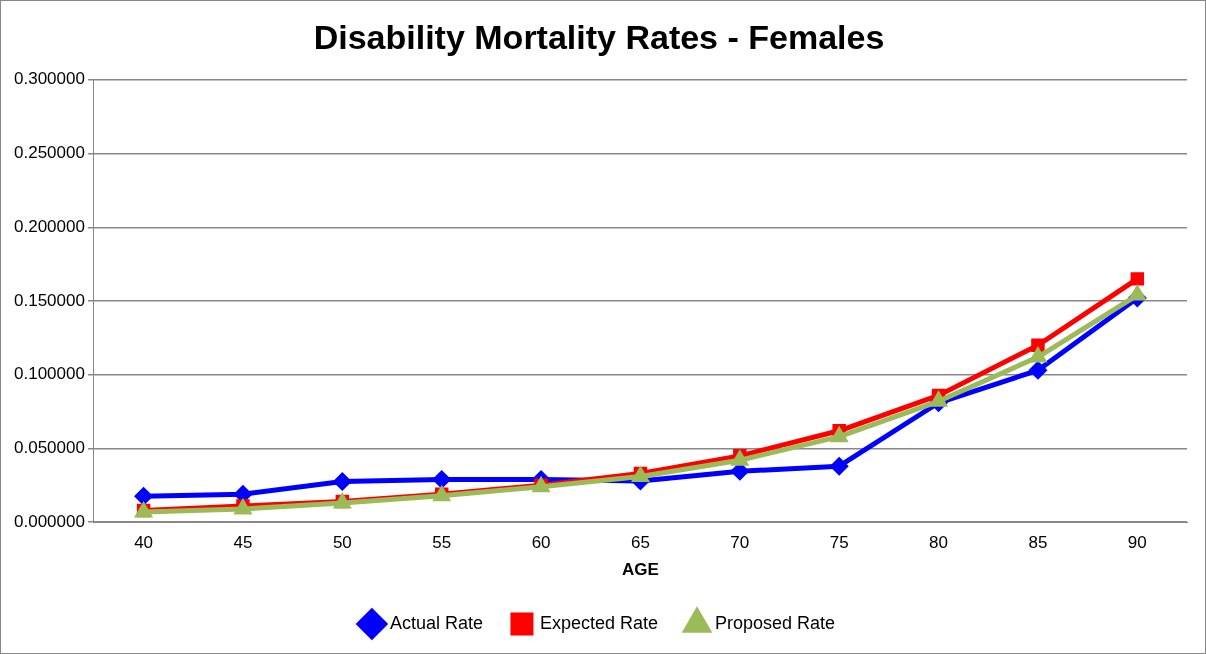 This screenshot has width=1206, height=654. Describe the element at coordinates (541, 543) in the screenshot. I see `x-tick-label: 60` at that location.